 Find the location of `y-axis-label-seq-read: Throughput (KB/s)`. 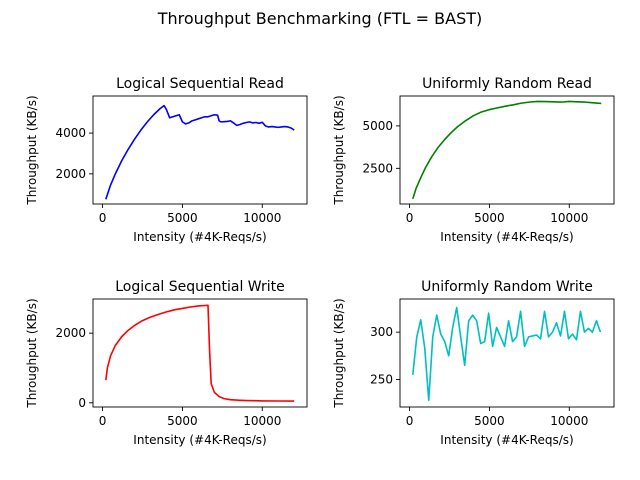

y-axis-label-seq-read: Throughput (KB/s) is located at coordinates (32, 150).